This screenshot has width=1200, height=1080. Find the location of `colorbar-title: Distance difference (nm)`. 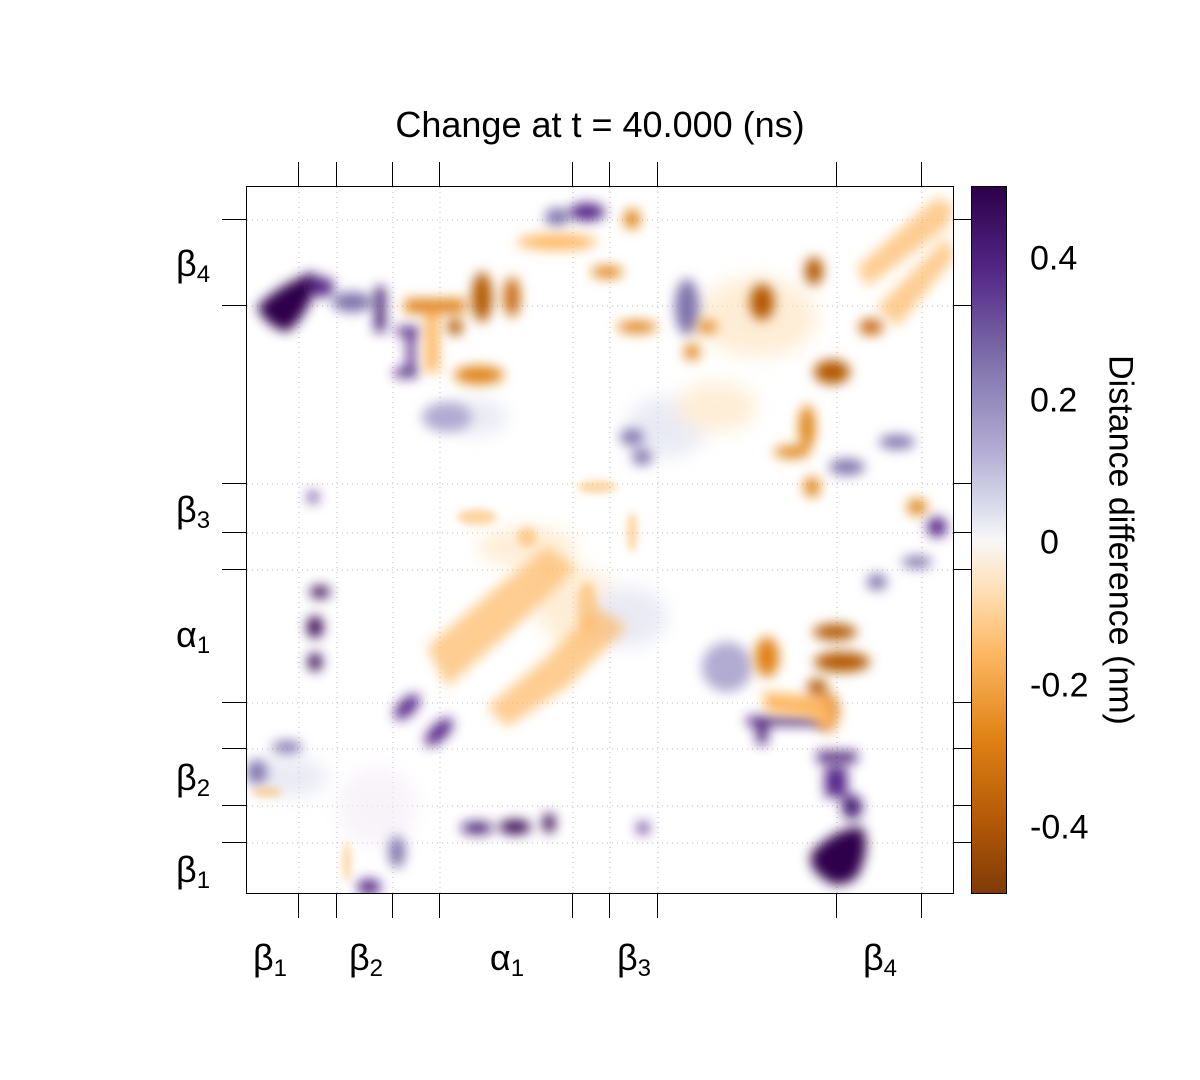

colorbar-title: Distance difference (nm) is located at coordinates (1120, 540).